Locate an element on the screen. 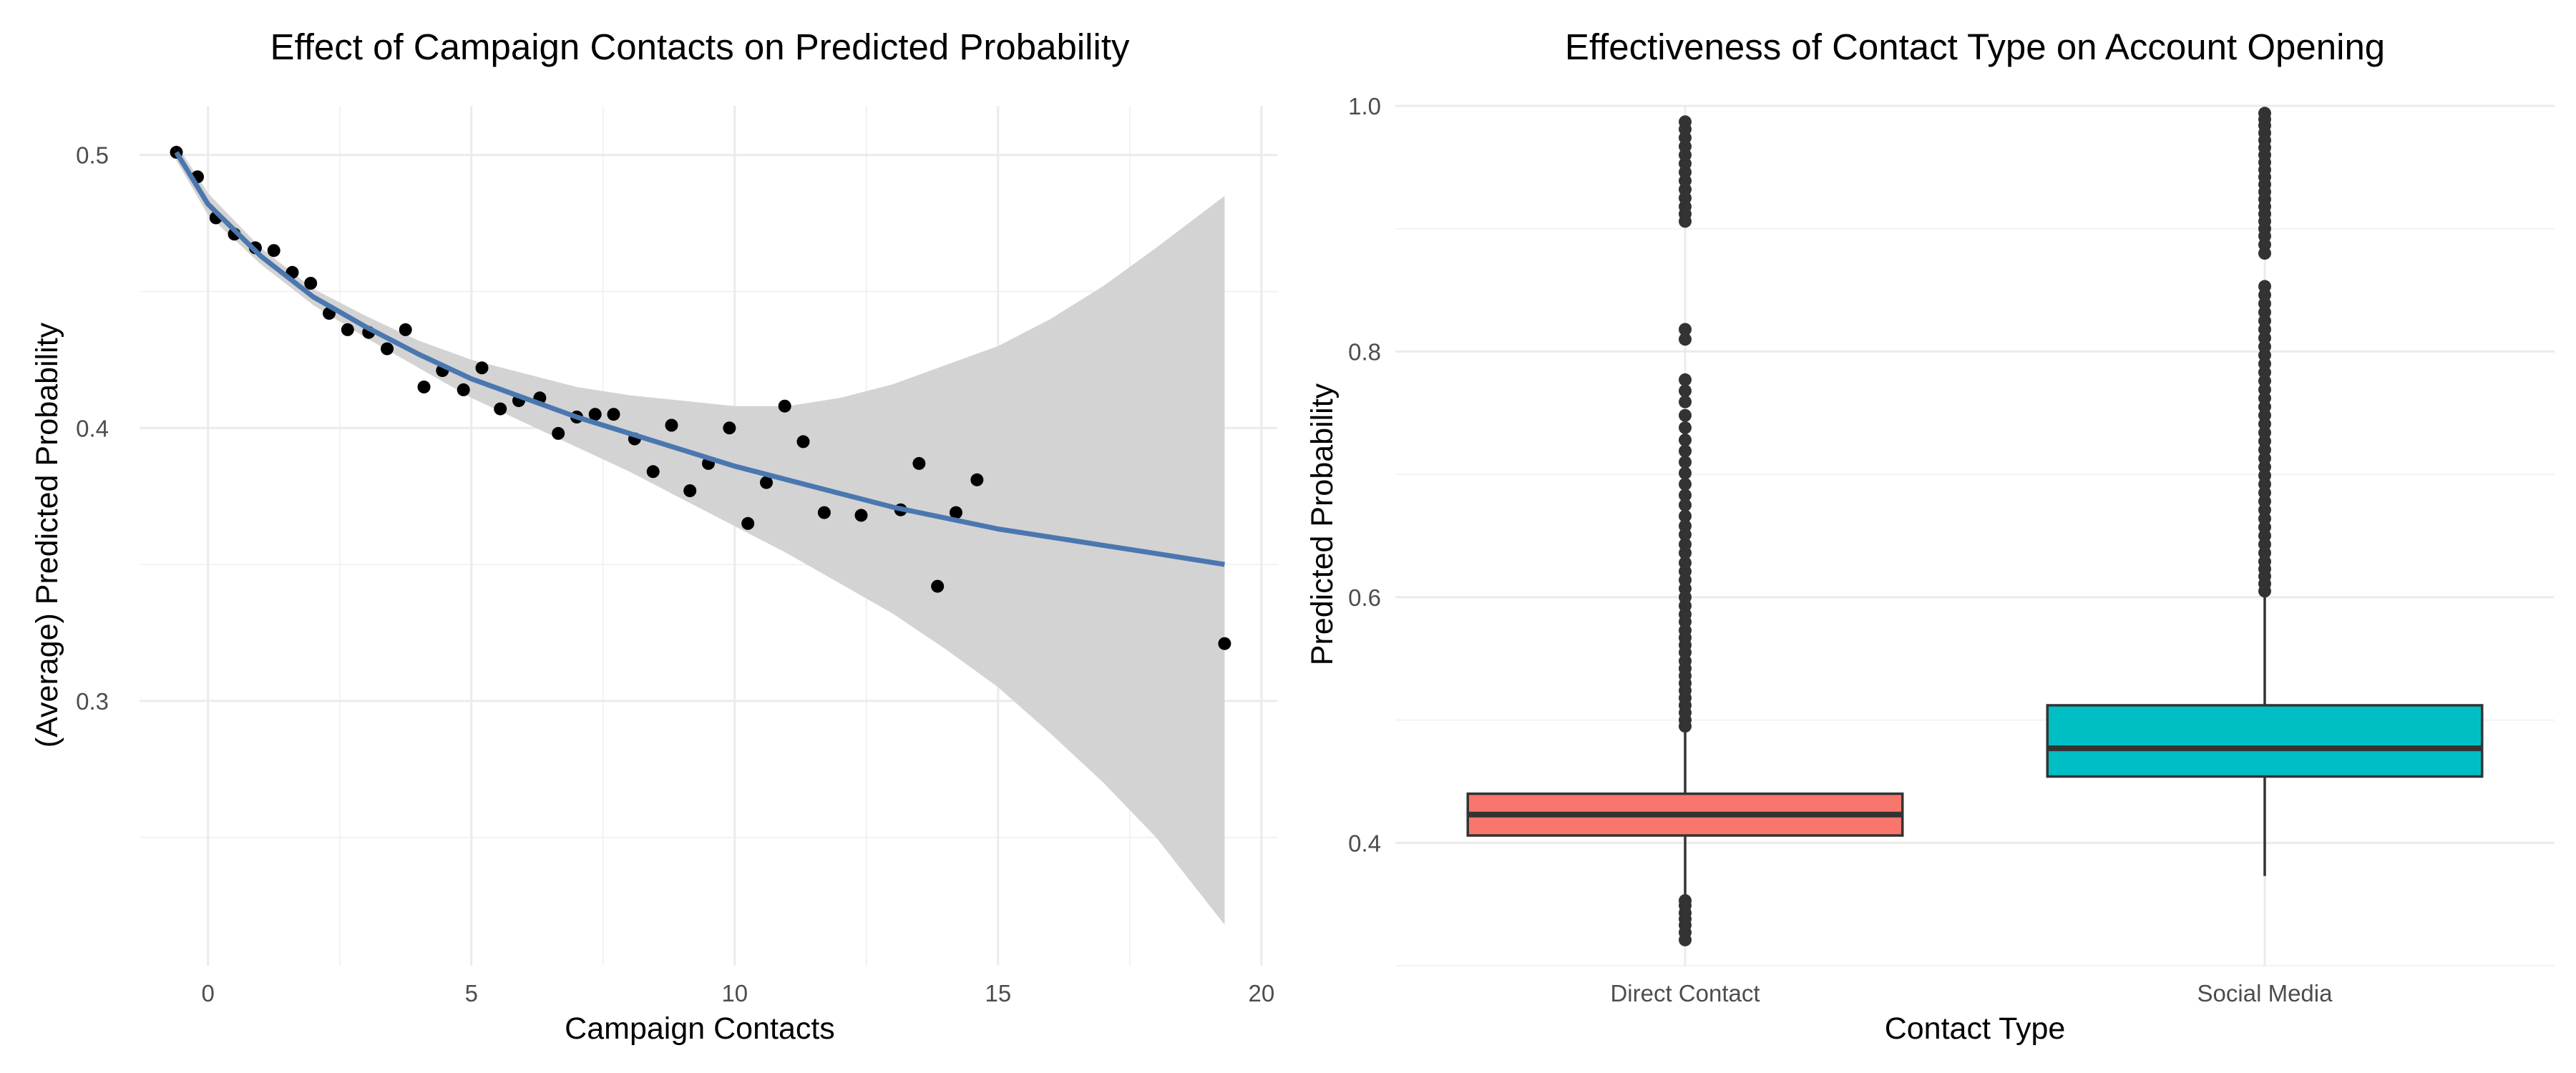 This screenshot has width=2576, height=1073. category-label: Direct Contact is located at coordinates (1685, 993).